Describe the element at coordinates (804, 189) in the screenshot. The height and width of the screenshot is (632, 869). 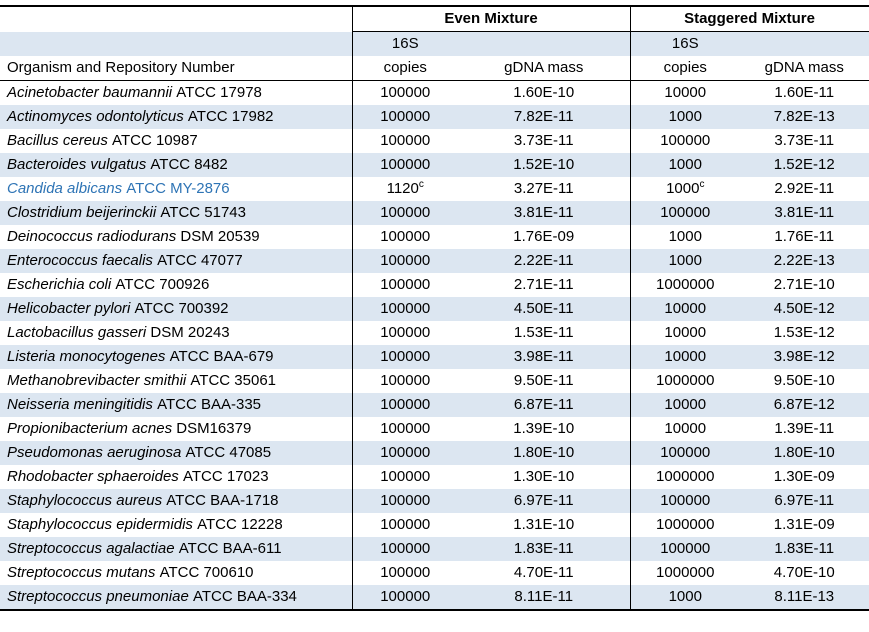
I see `staggered-gdna-mass-cell: 2.92E-11` at that location.